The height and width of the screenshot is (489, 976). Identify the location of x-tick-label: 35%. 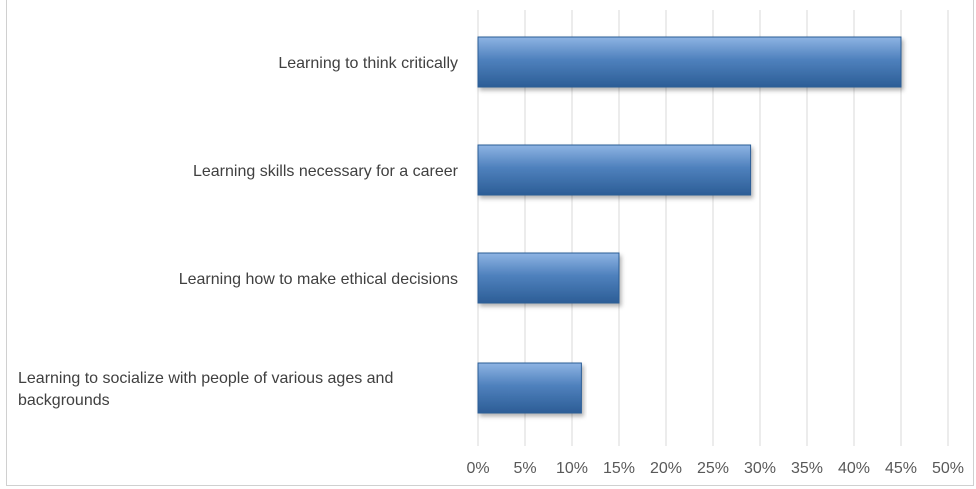
(807, 468).